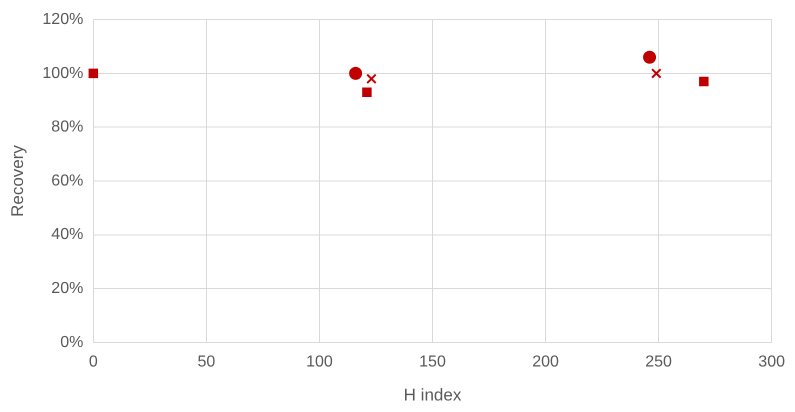 Image resolution: width=795 pixels, height=412 pixels. I want to click on x-tick-label: 0, so click(93, 361).